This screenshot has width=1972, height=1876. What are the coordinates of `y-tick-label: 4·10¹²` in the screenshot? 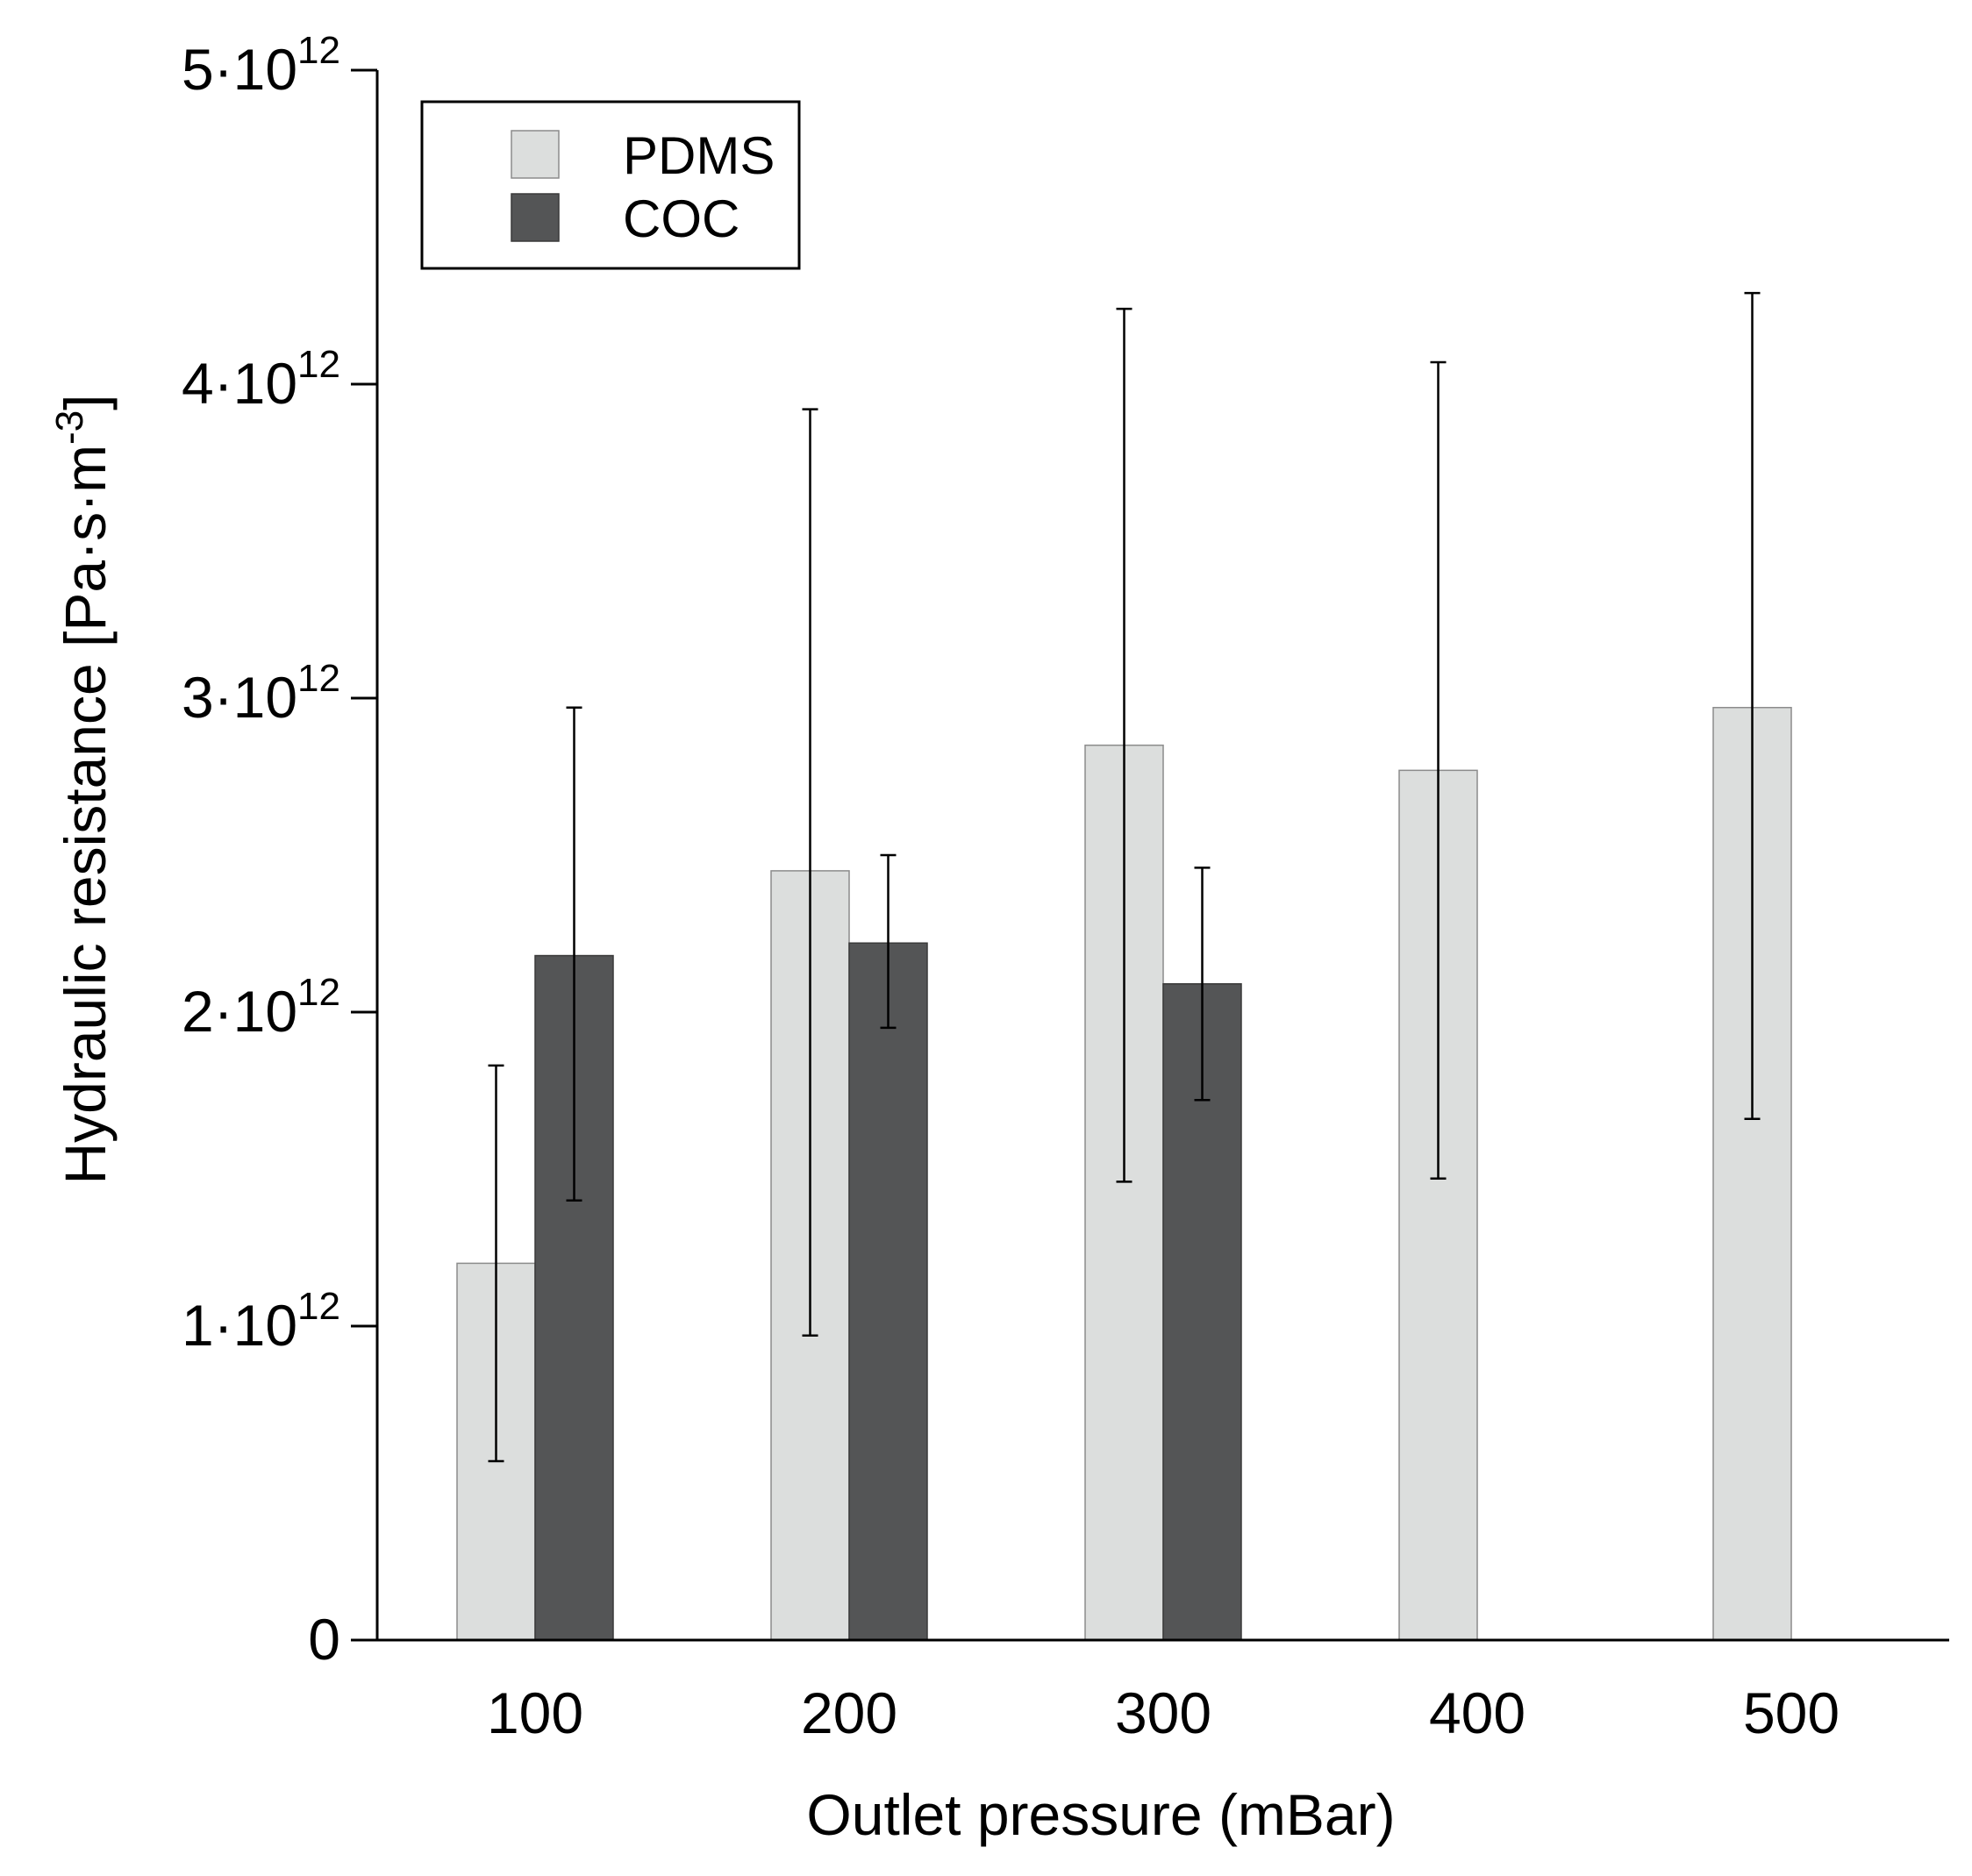 It's located at (261, 379).